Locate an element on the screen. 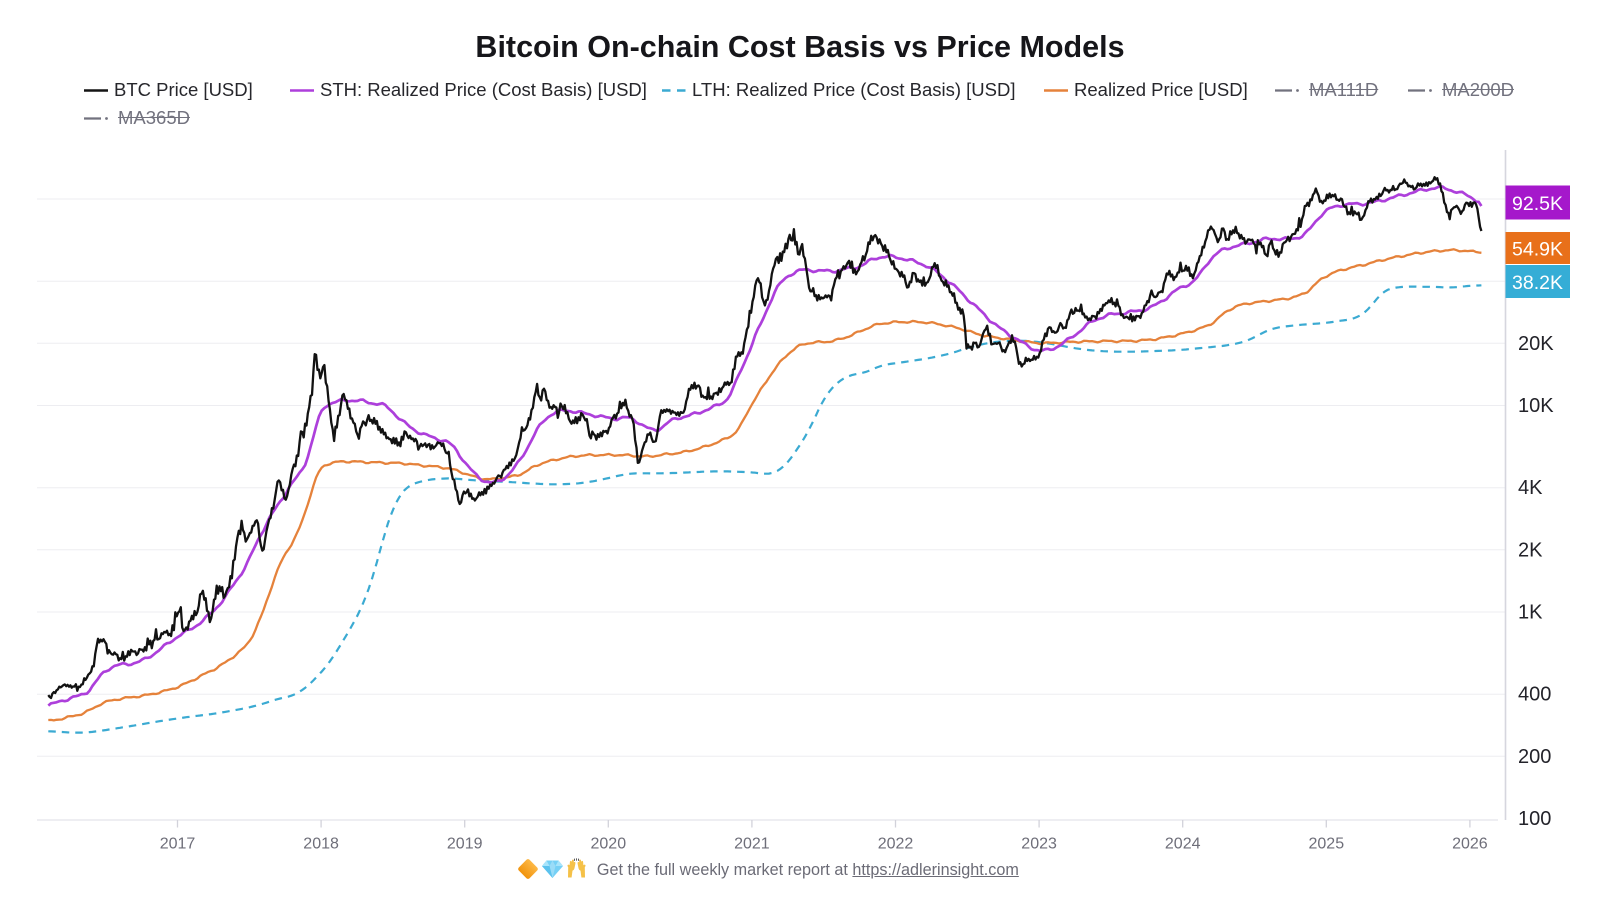 This screenshot has width=1600, height=900. svg-text: 2024 is located at coordinates (1183, 844).